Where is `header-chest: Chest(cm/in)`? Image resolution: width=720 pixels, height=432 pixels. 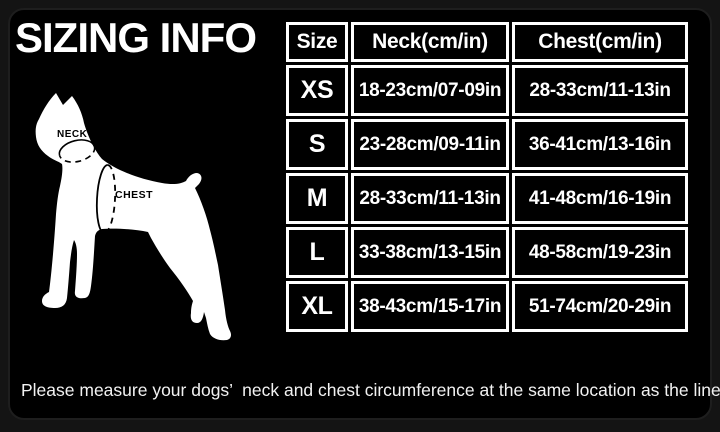
header-chest: Chest(cm/in) is located at coordinates (600, 42).